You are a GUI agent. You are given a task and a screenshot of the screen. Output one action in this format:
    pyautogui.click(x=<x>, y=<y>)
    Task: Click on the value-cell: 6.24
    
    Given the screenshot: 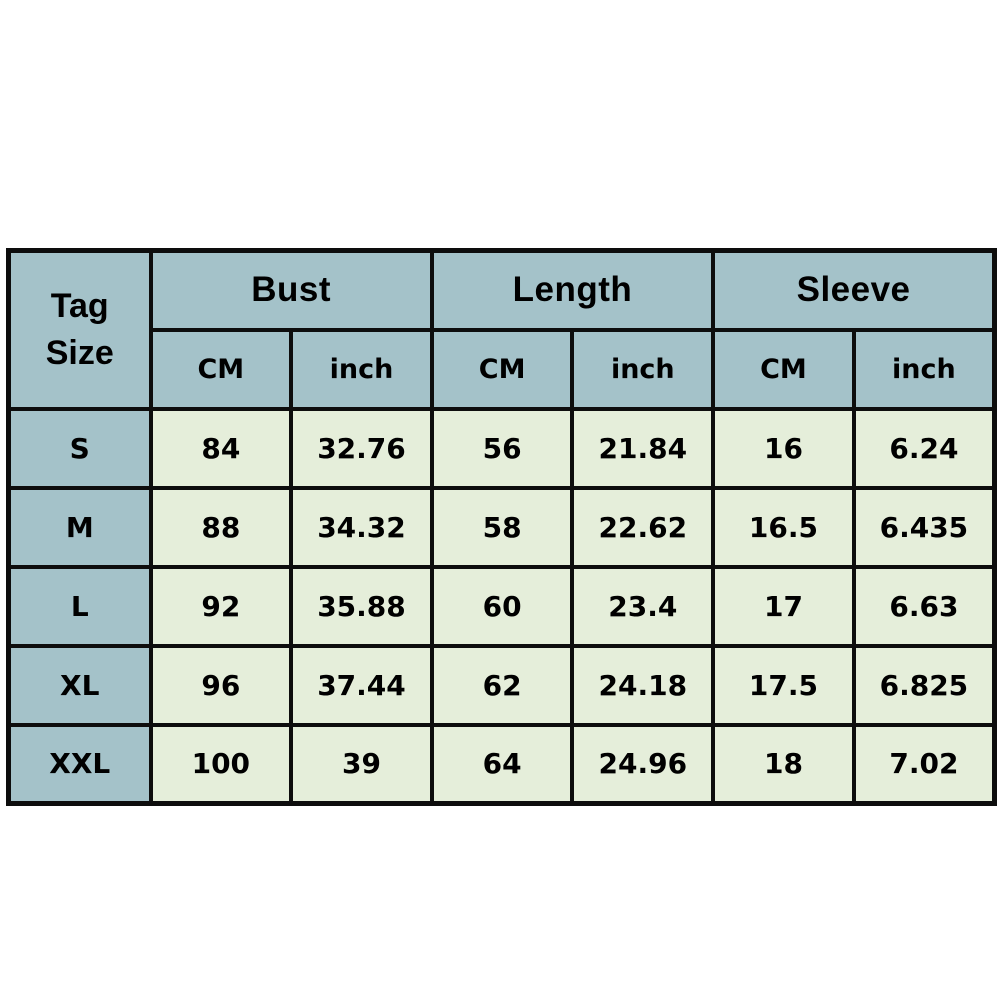 What is the action you would take?
    pyautogui.click(x=924, y=448)
    